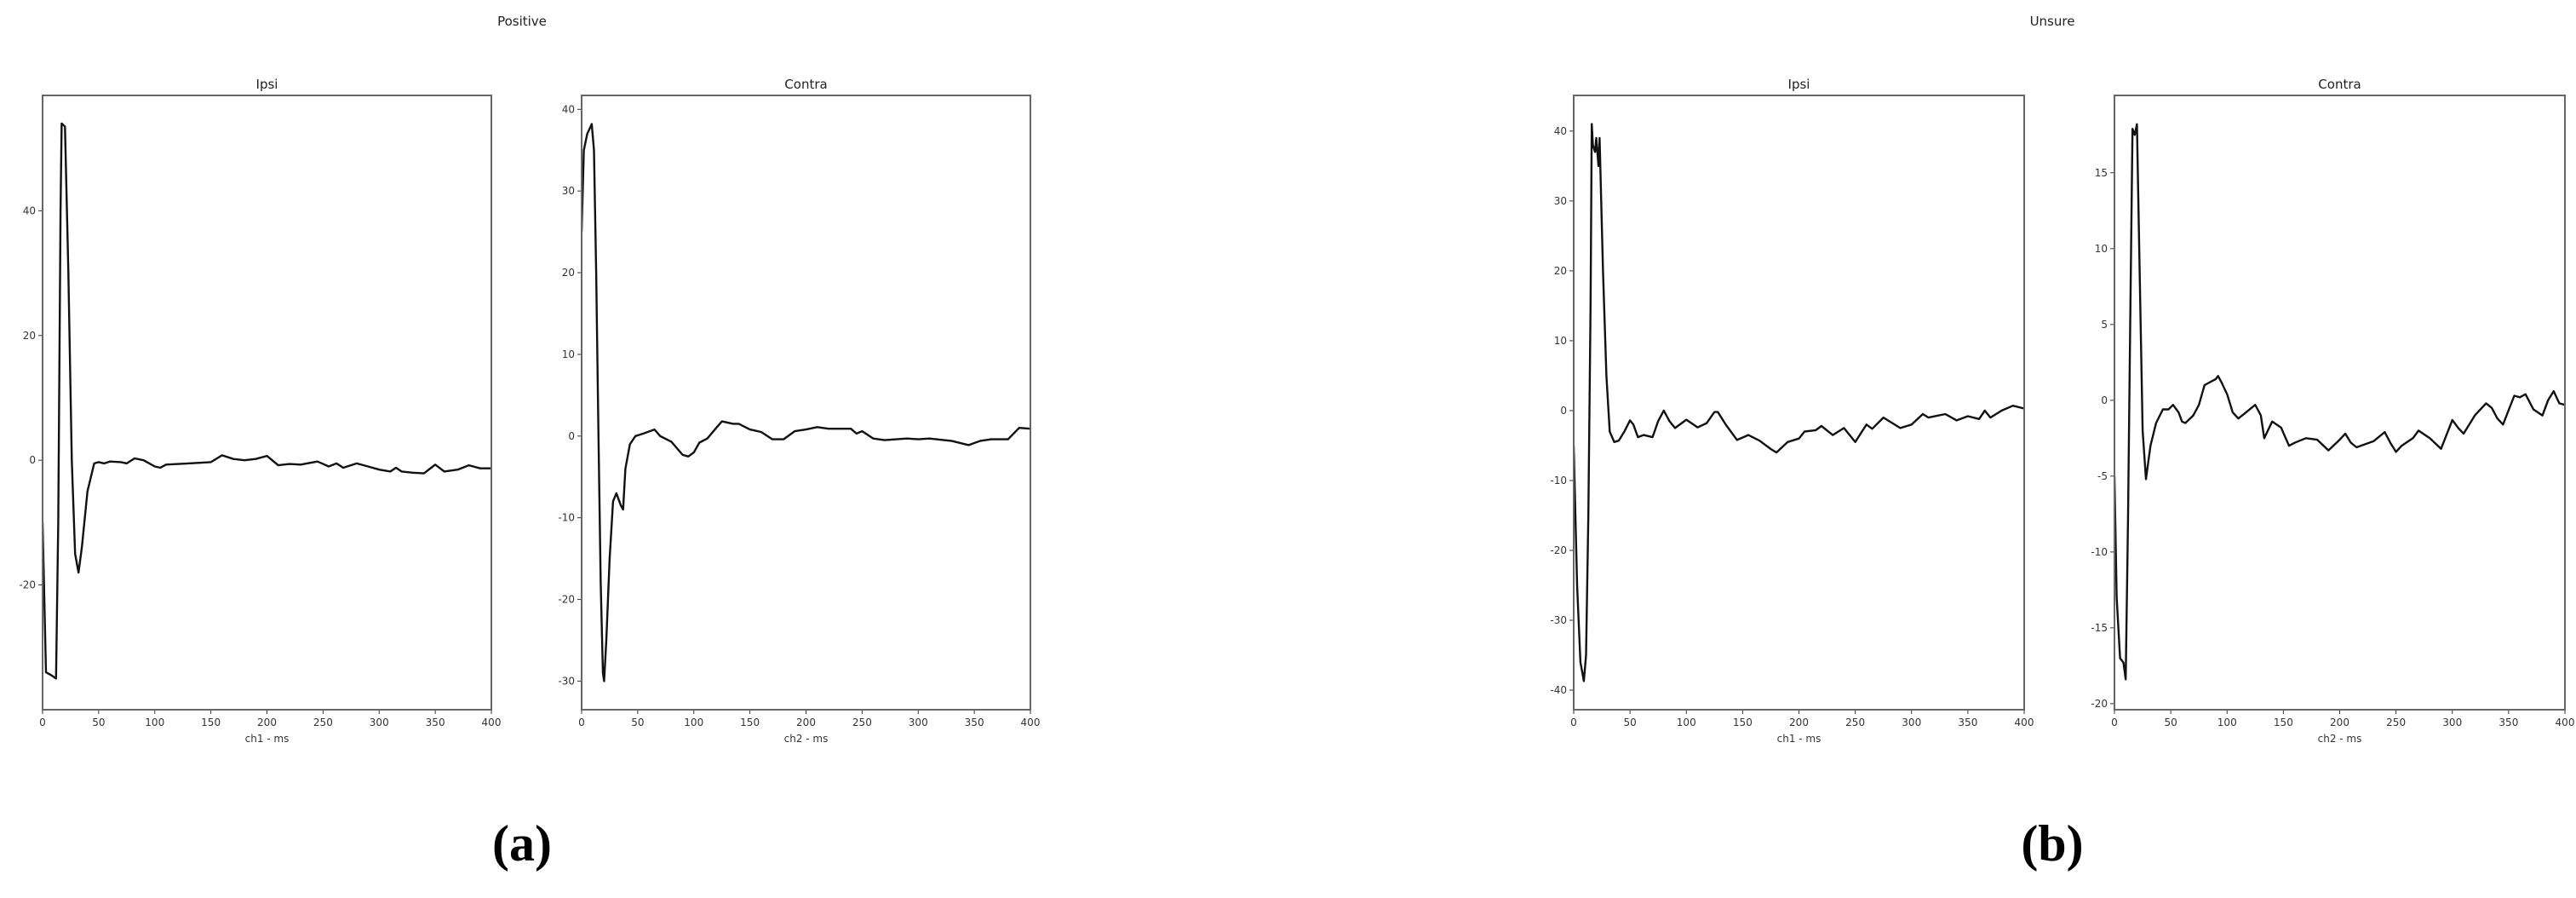 The image size is (2576, 898). I want to click on figure-1: Positive, so click(522, 22).